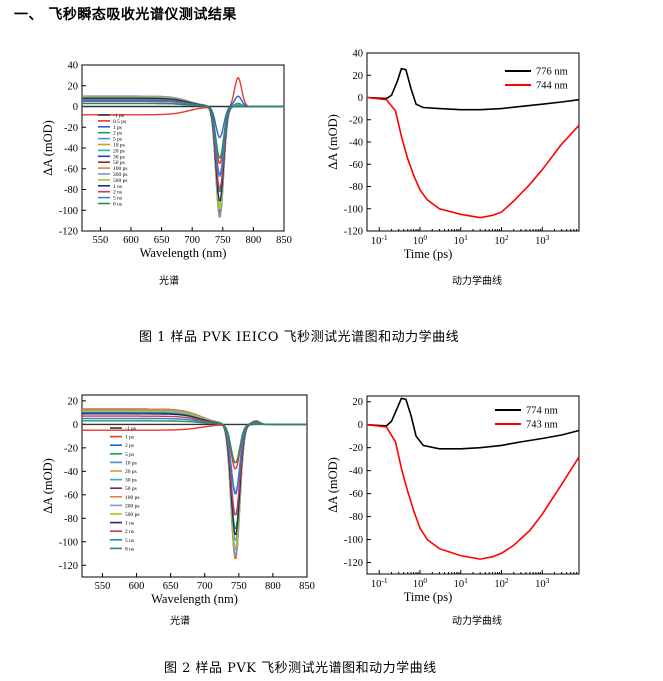  Describe the element at coordinates (428, 254) in the screenshot. I see `x-axis-label: Time (ps)` at that location.